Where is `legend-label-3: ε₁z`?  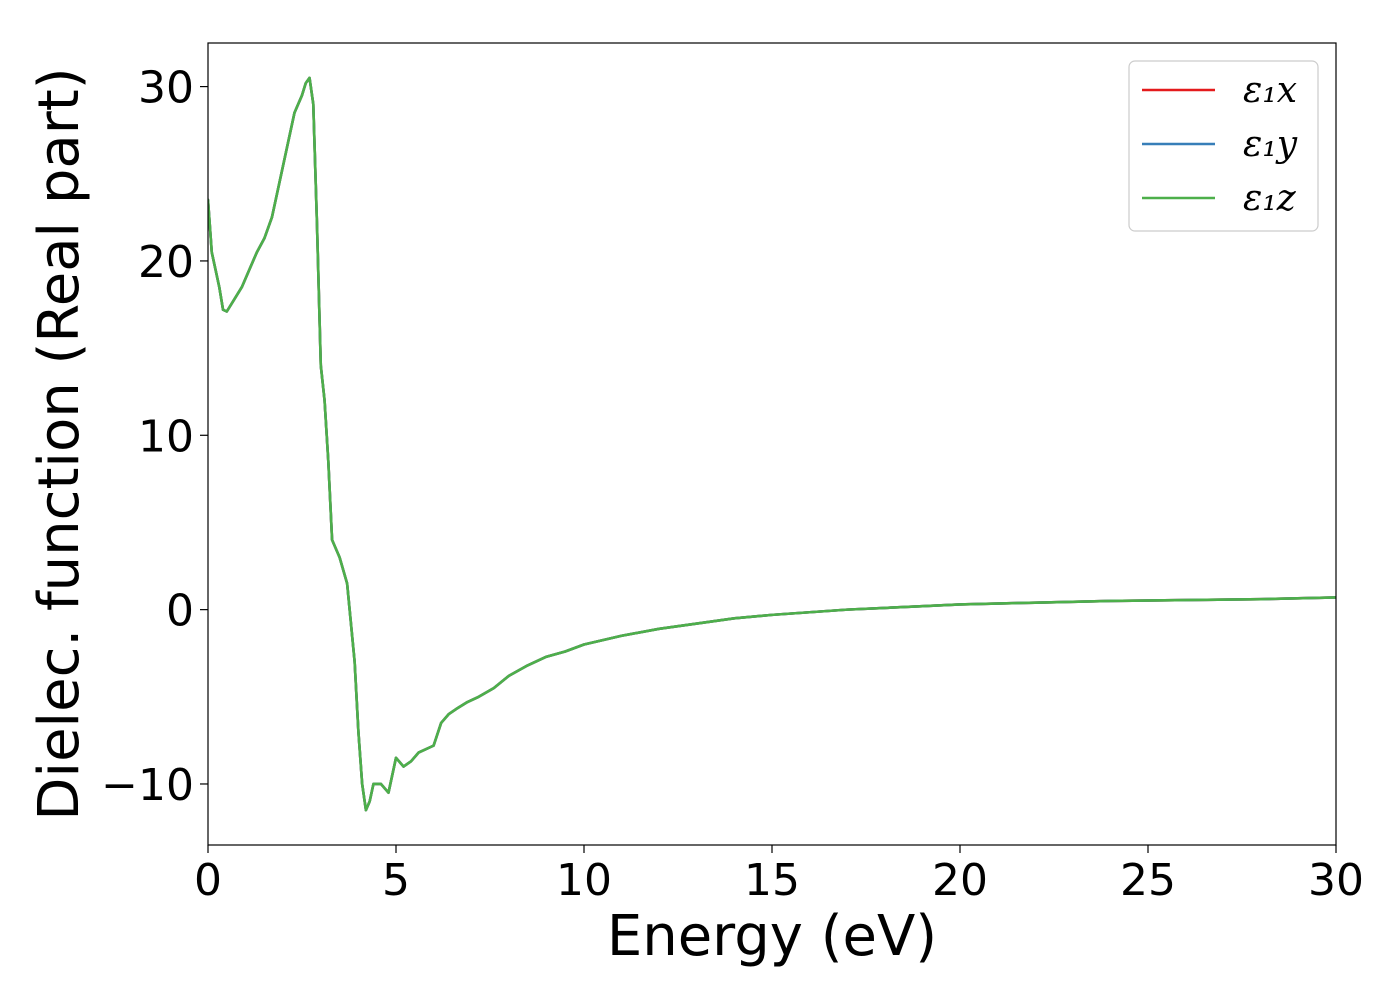
legend-label-3: ε₁z is located at coordinates (1270, 198).